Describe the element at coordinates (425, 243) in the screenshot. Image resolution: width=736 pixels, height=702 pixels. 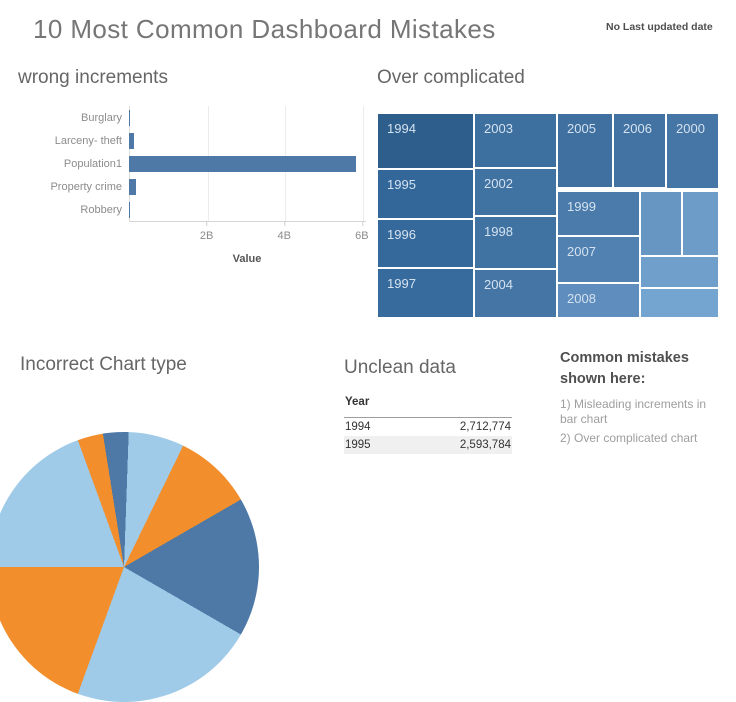
I see `treemap-cell: 1996` at that location.